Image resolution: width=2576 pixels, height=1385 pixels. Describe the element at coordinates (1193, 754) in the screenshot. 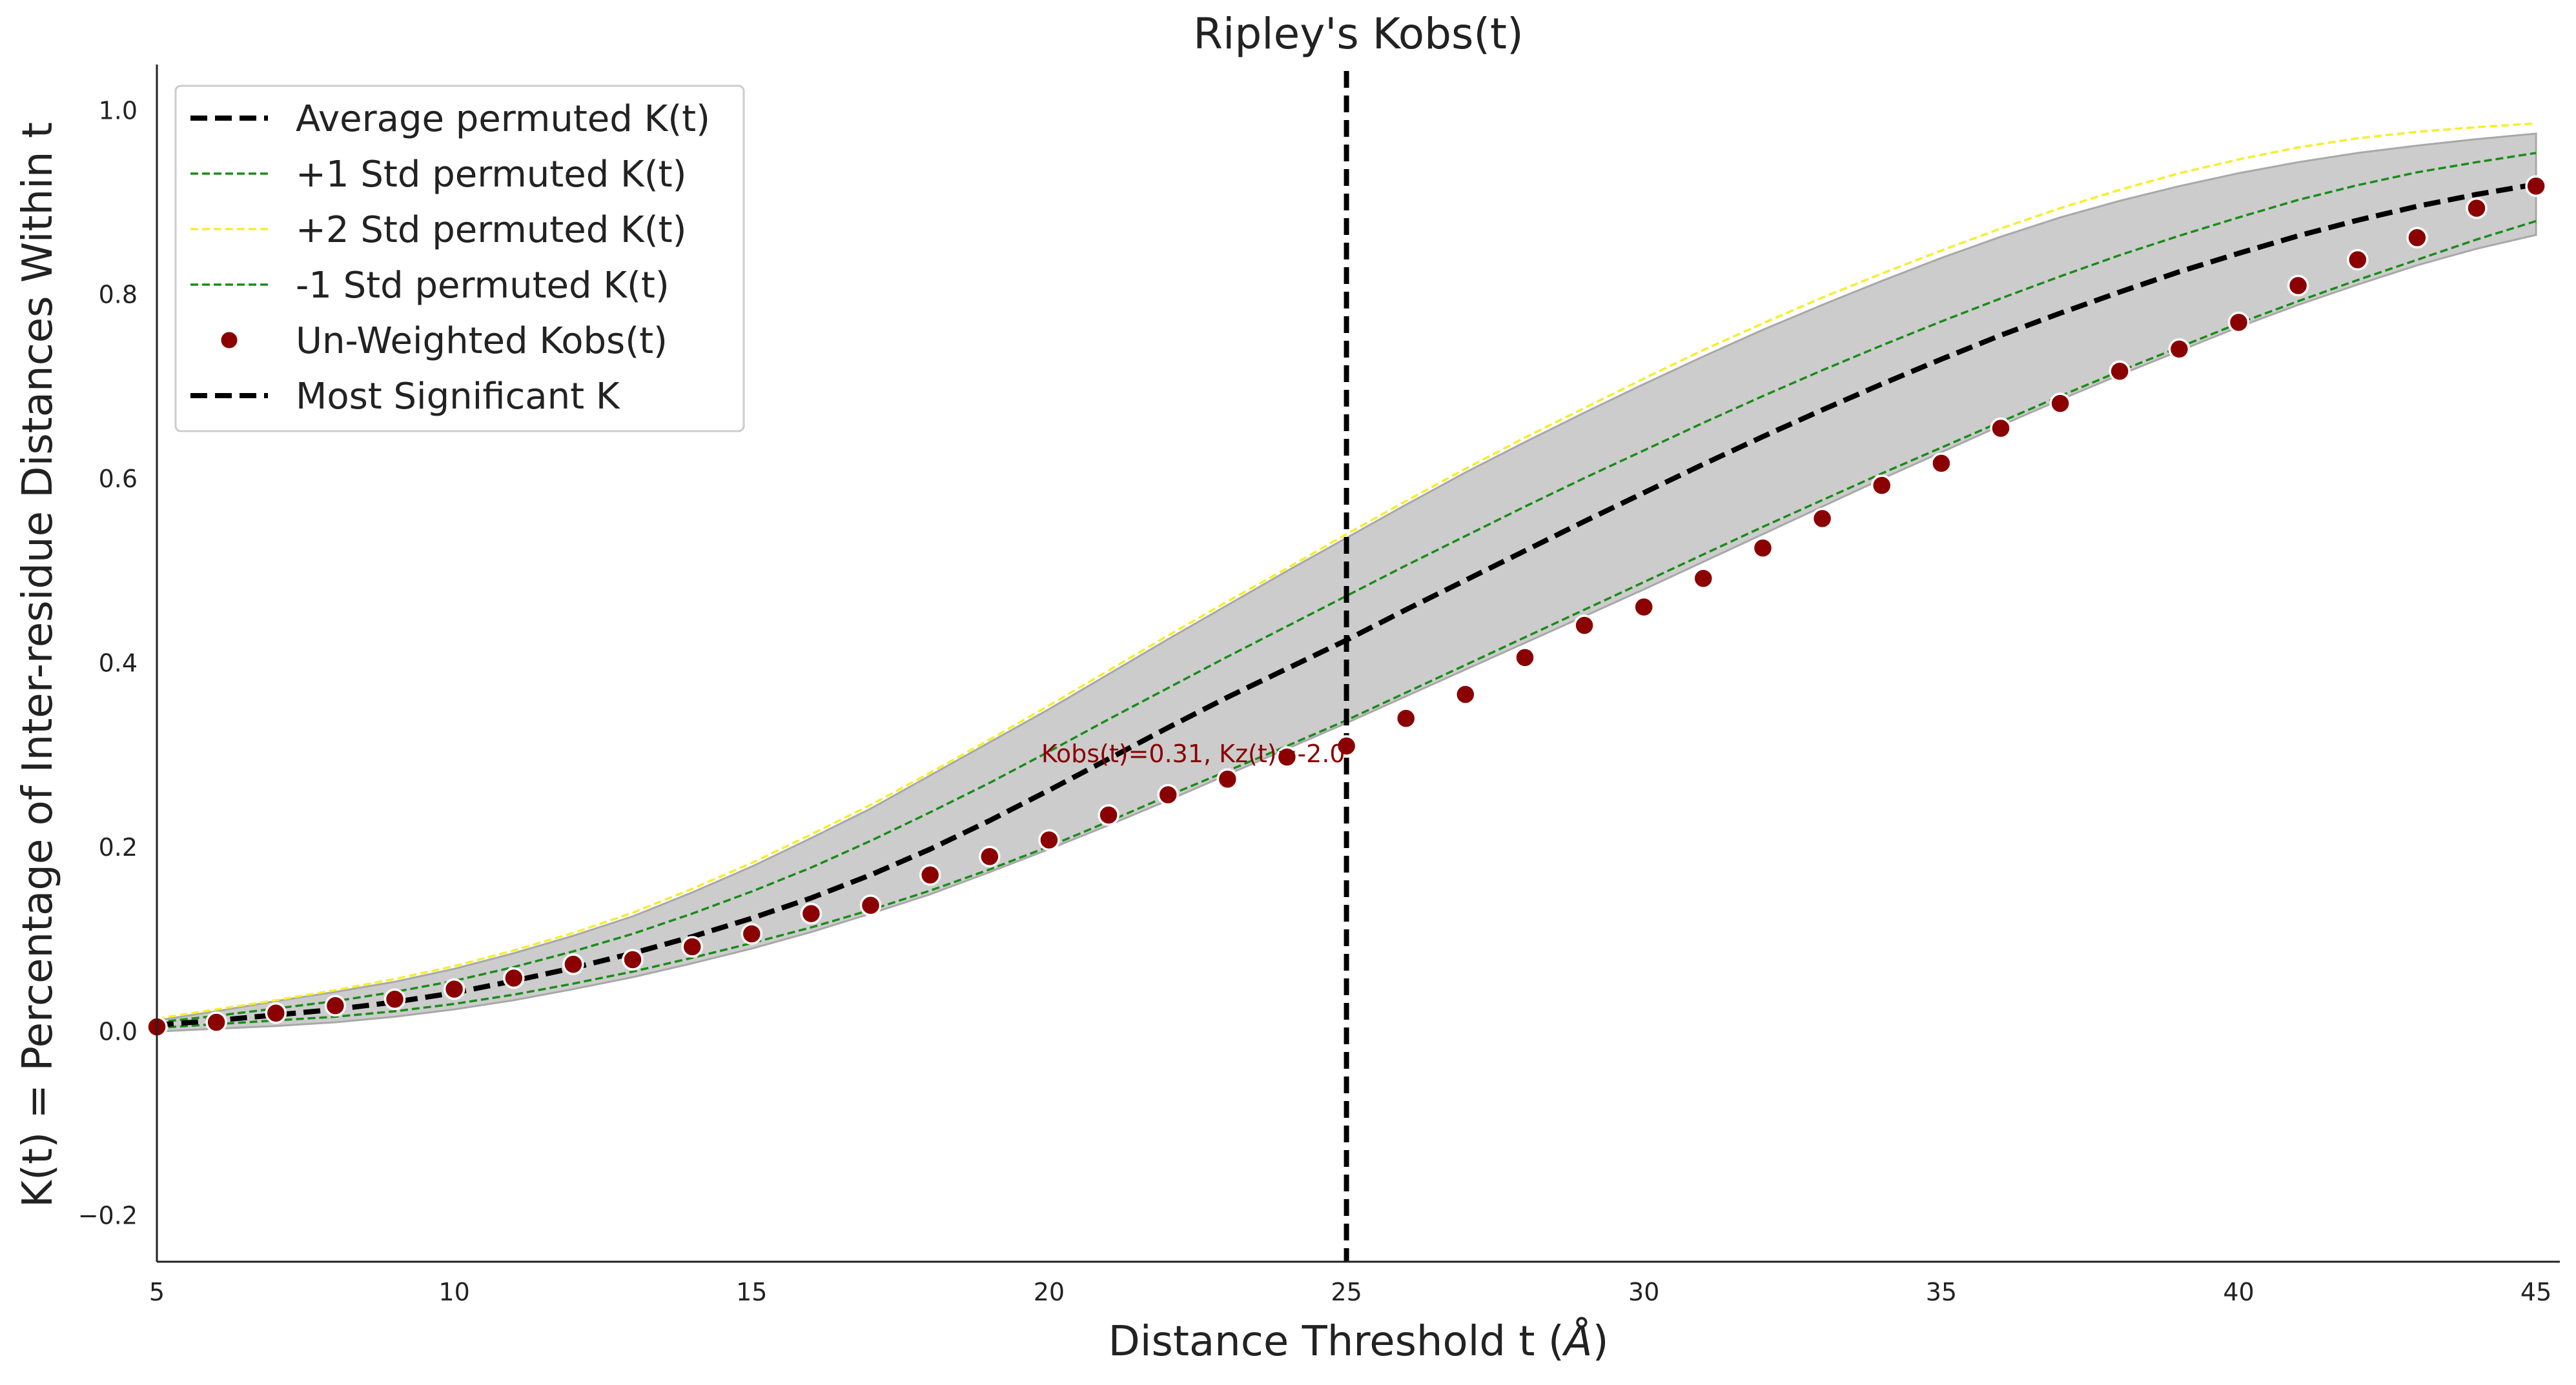

I see `annotation-label: Kobs(t)=0.31, Kz(t)=-2.0` at that location.